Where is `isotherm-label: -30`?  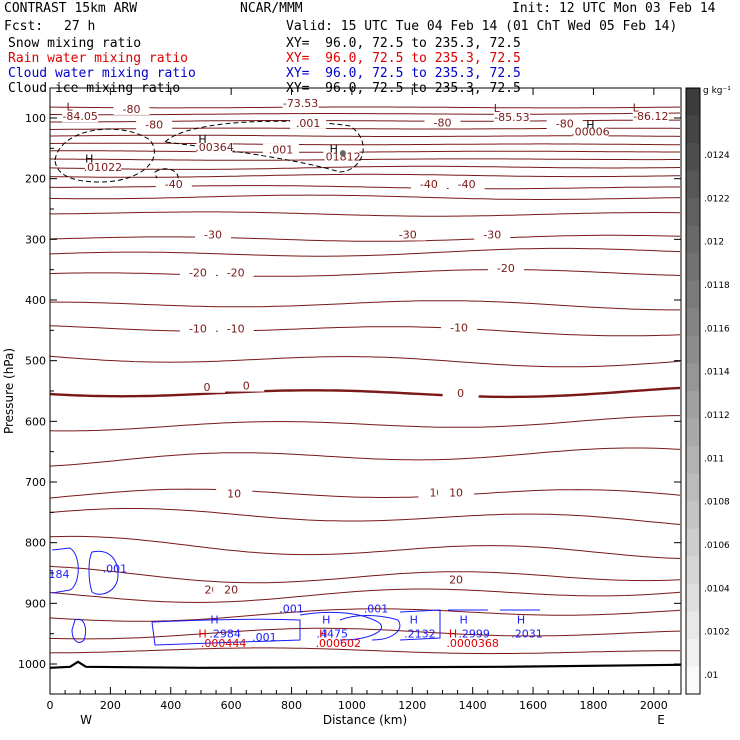
isotherm-label: -30 is located at coordinates (408, 235).